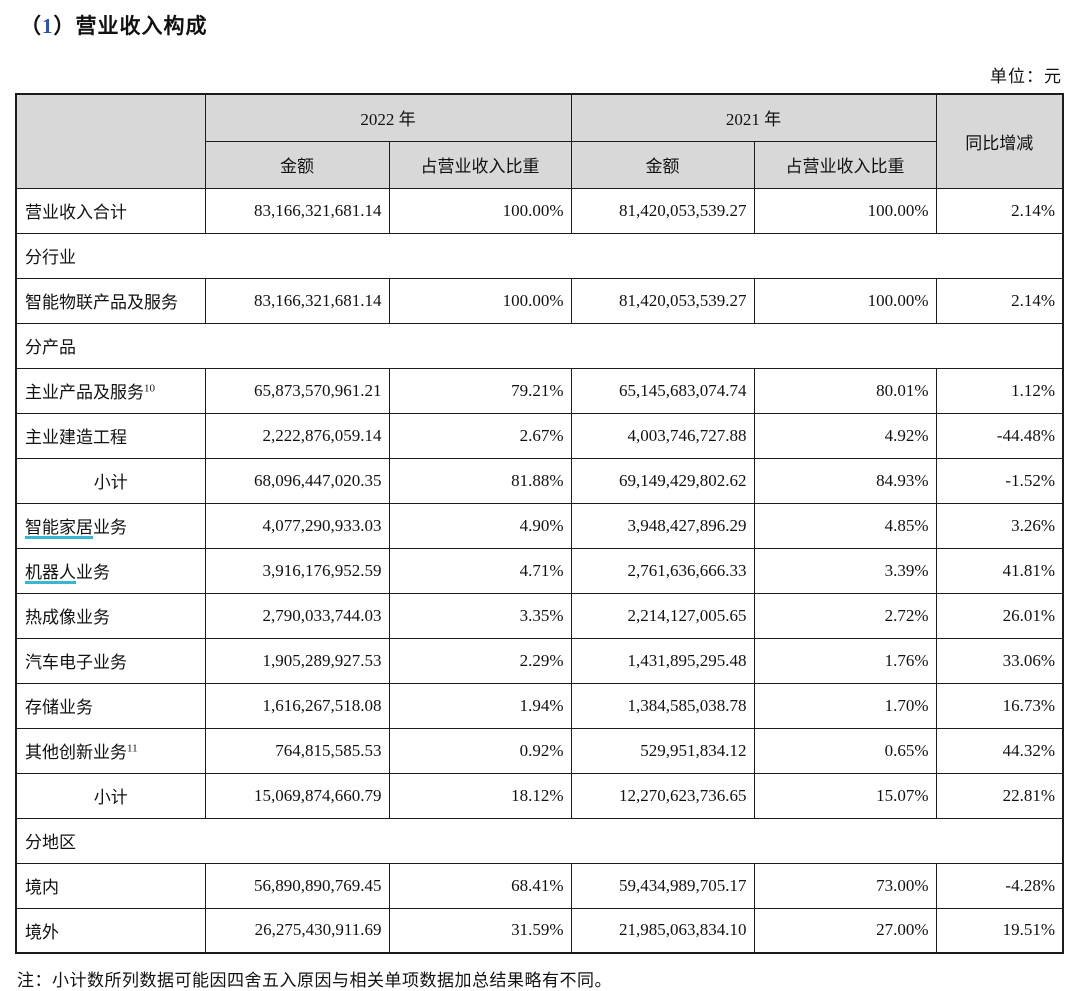  What do you see at coordinates (845, 525) in the screenshot?
I see `share-2021-cell: 4.85%` at bounding box center [845, 525].